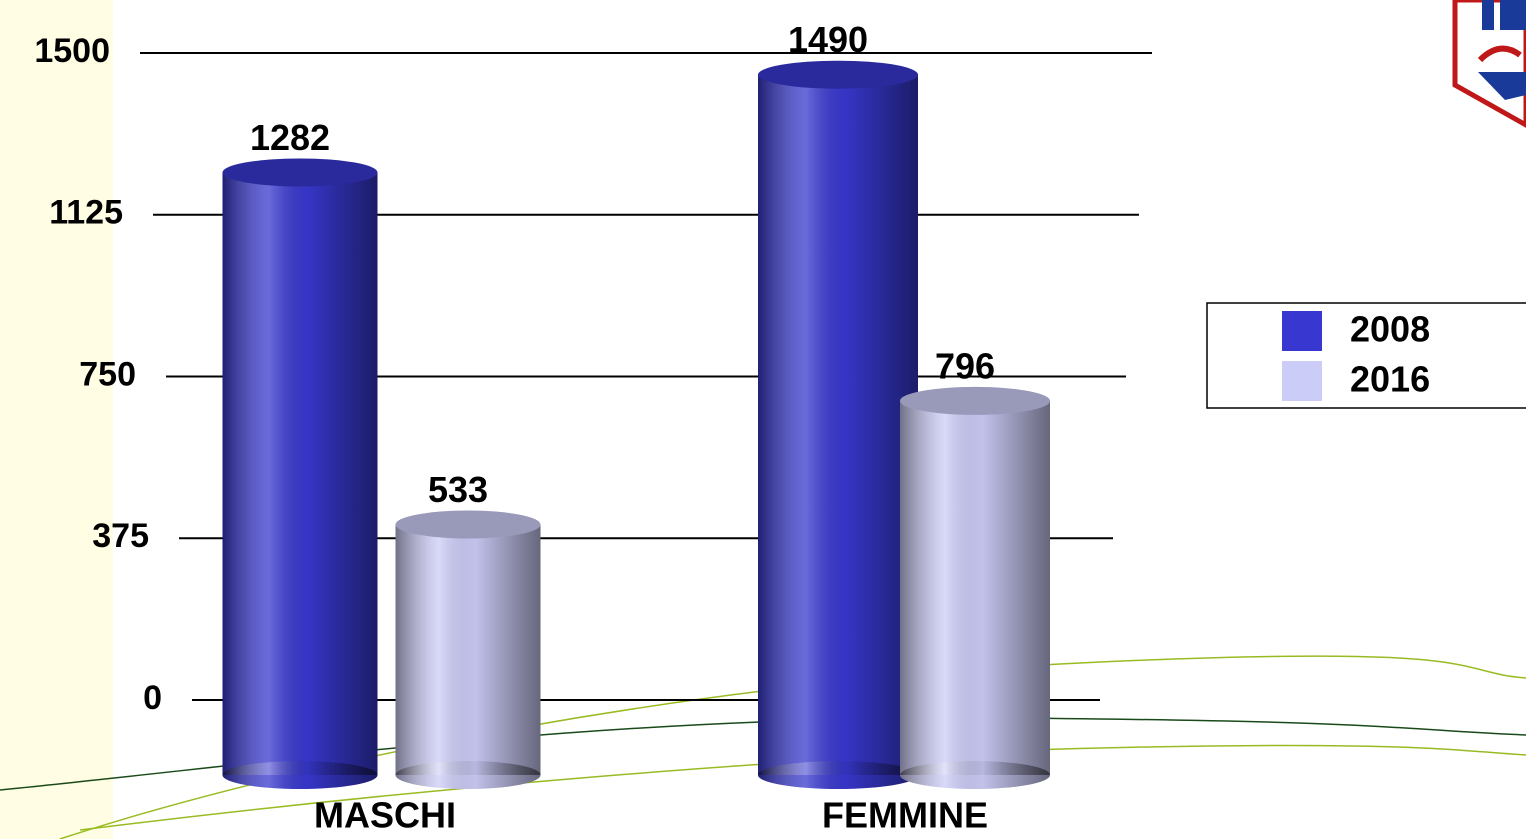 The width and height of the screenshot is (1526, 839). I want to click on value-label: 796, so click(965, 365).